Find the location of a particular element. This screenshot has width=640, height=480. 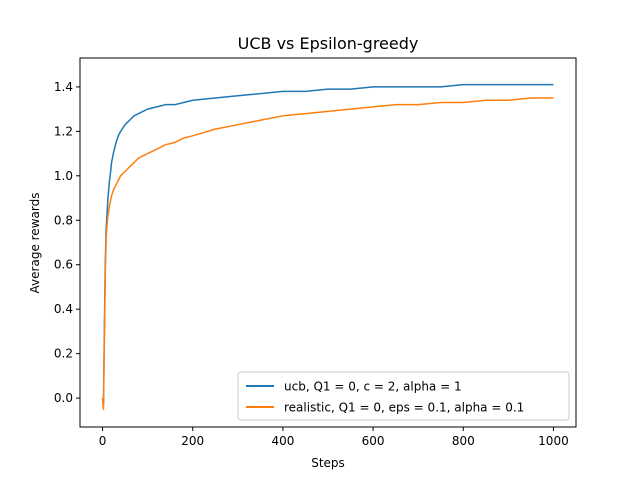

chart-title: UCB vs Epsilon-greedy is located at coordinates (328, 43).